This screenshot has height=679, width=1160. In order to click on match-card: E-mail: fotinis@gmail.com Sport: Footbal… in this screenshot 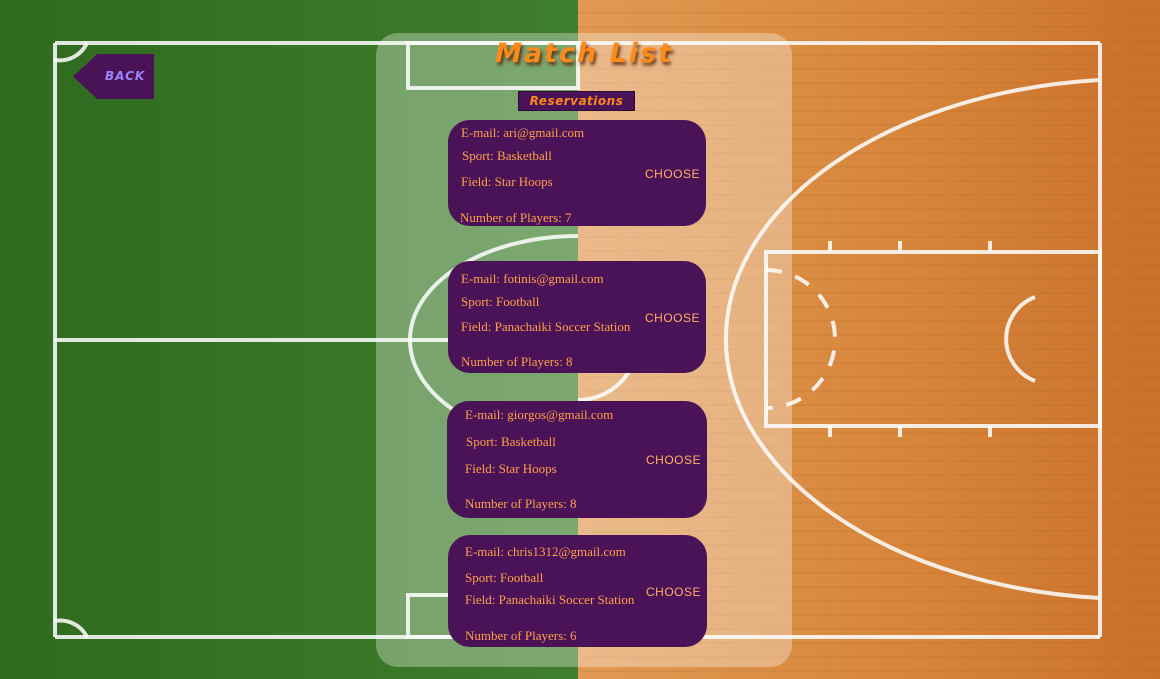, I will do `click(577, 317)`.